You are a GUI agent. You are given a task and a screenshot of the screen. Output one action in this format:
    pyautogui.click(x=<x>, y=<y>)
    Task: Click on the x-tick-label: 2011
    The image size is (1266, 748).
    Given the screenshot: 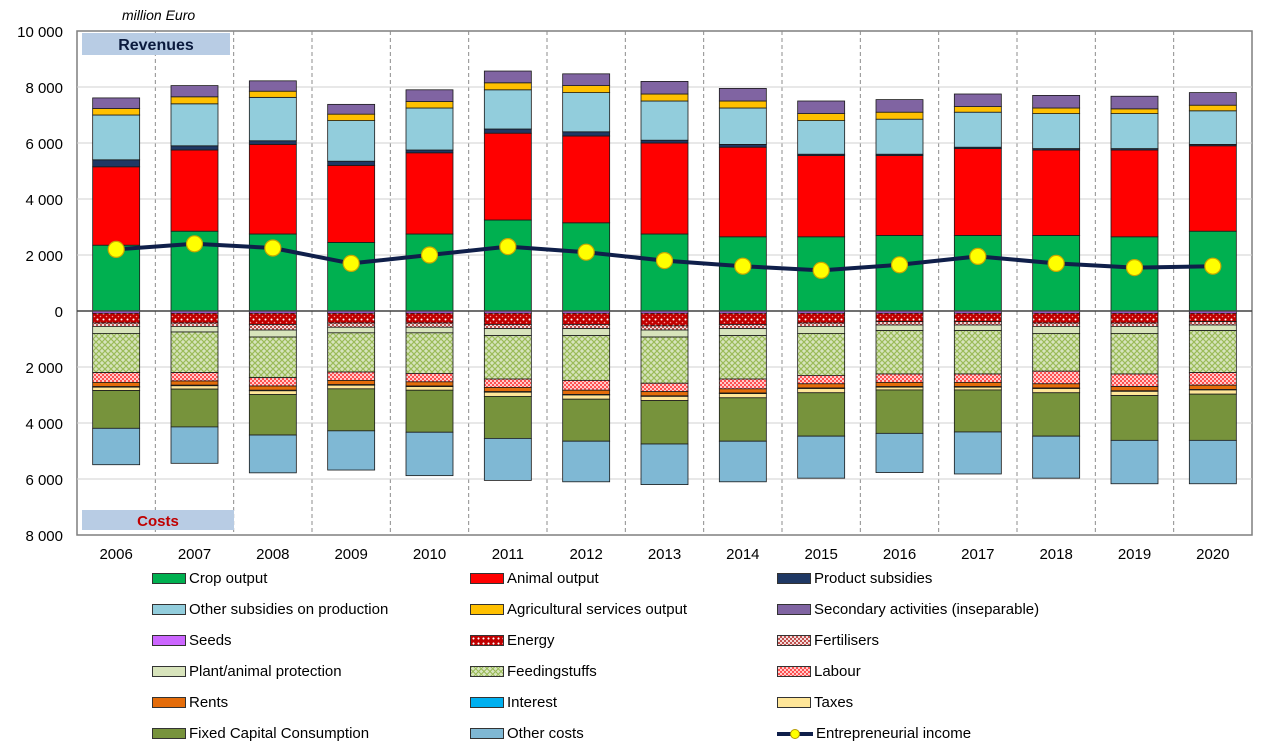 What is the action you would take?
    pyautogui.click(x=508, y=553)
    